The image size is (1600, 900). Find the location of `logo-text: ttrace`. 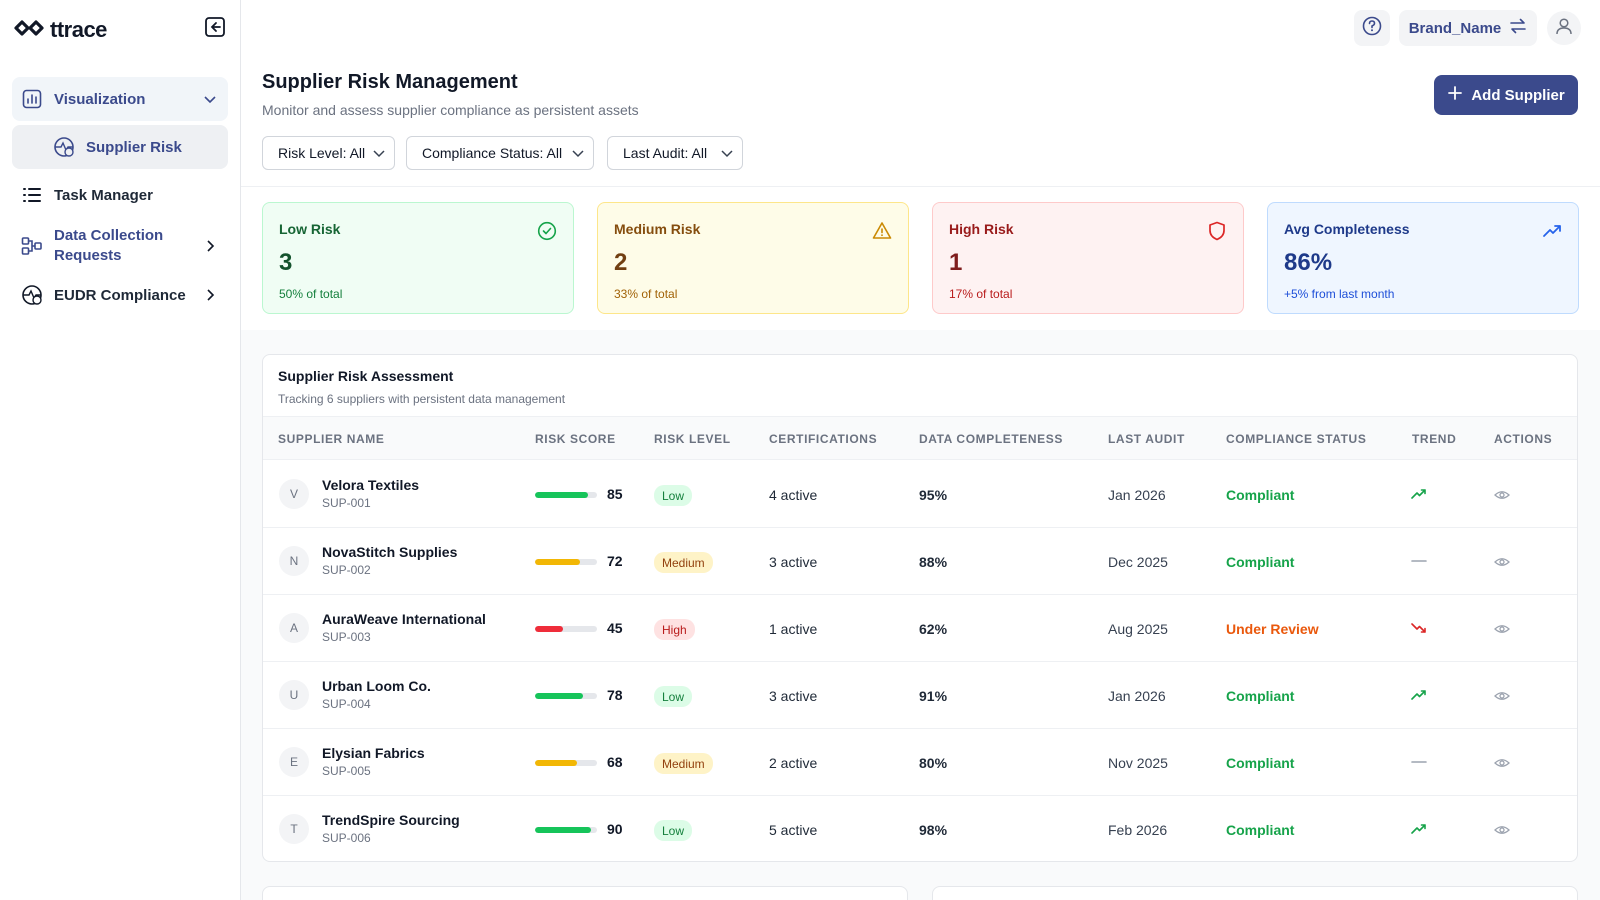

logo-text: ttrace is located at coordinates (78, 29).